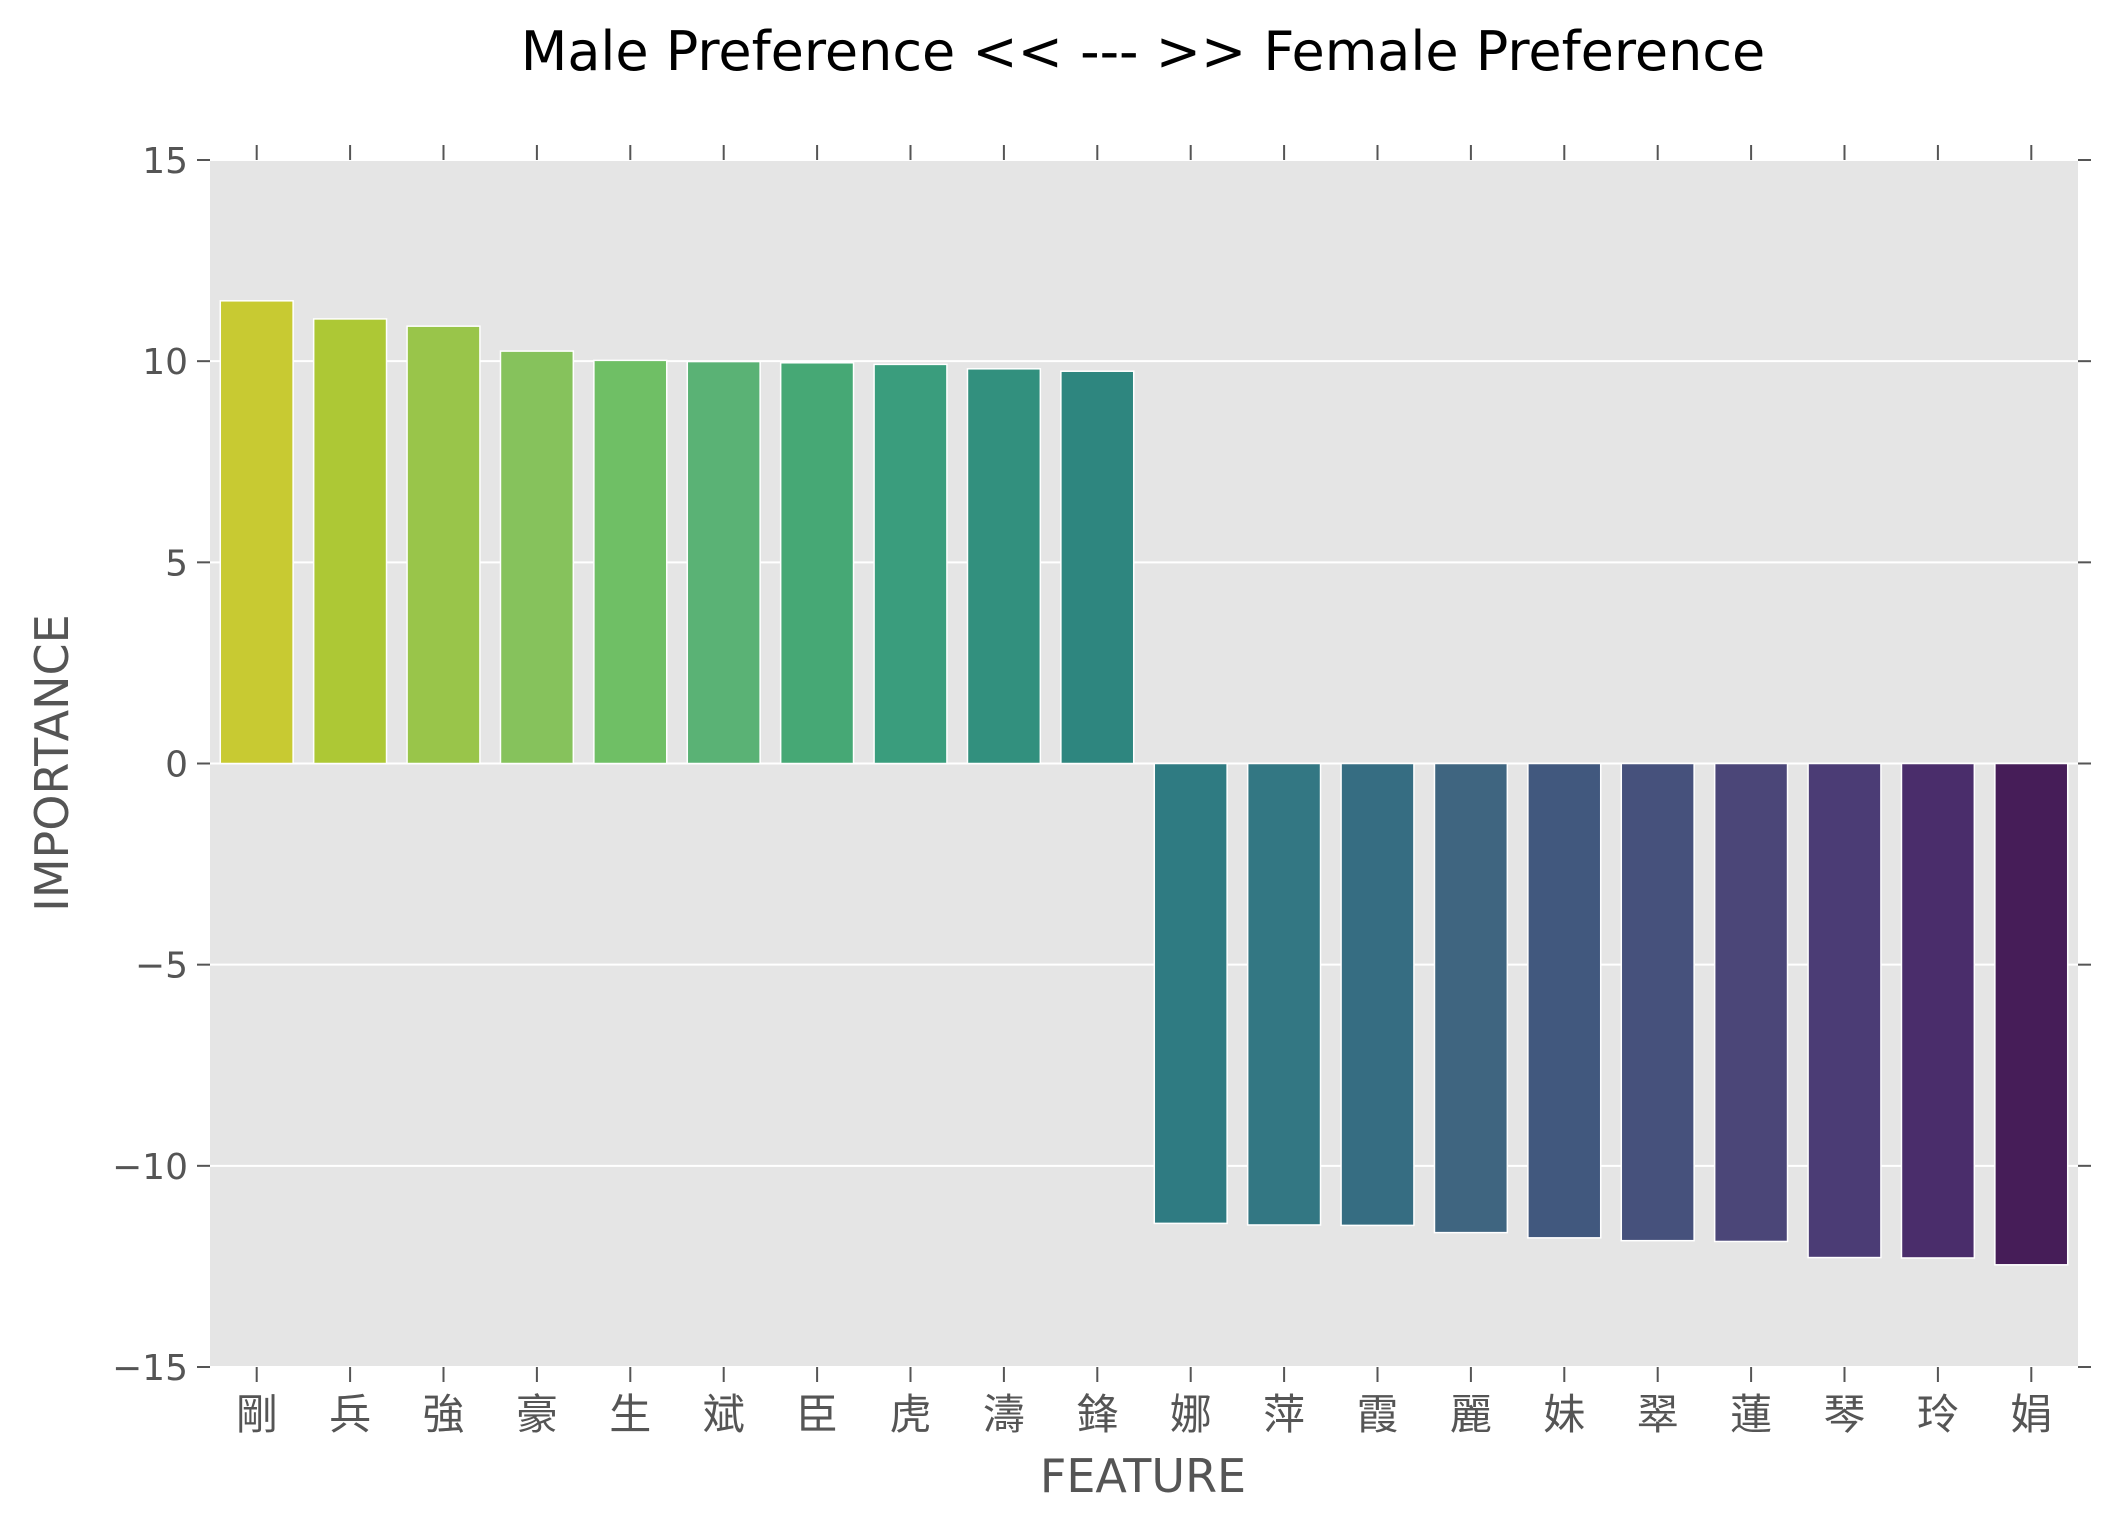 Image resolution: width=2114 pixels, height=1527 pixels. I want to click on x-tick-label: 虎, so click(910, 1414).